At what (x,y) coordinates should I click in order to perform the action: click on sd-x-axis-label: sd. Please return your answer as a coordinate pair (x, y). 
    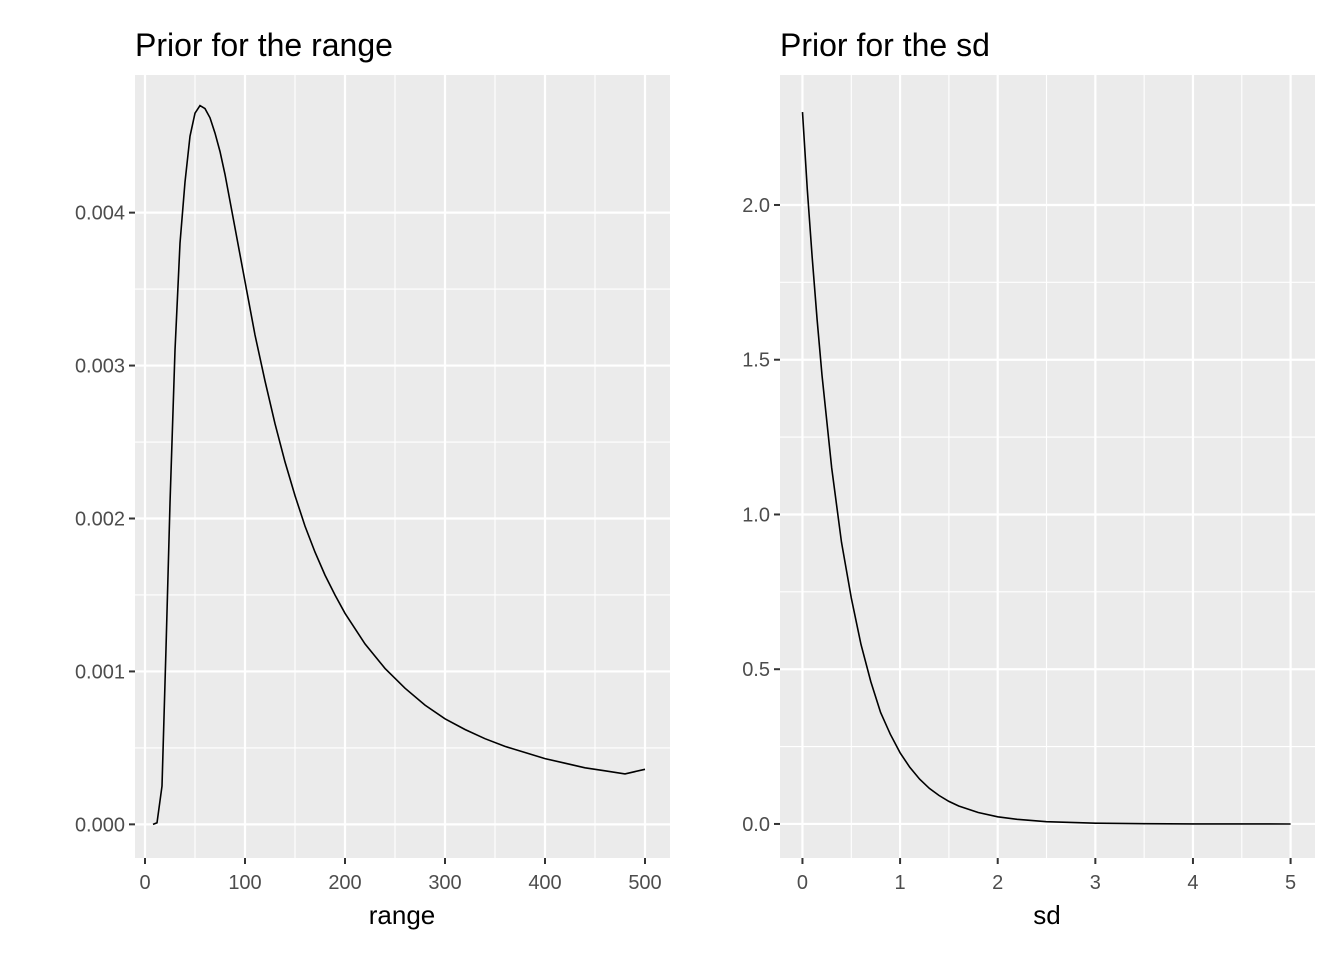
    Looking at the image, I should click on (1046, 915).